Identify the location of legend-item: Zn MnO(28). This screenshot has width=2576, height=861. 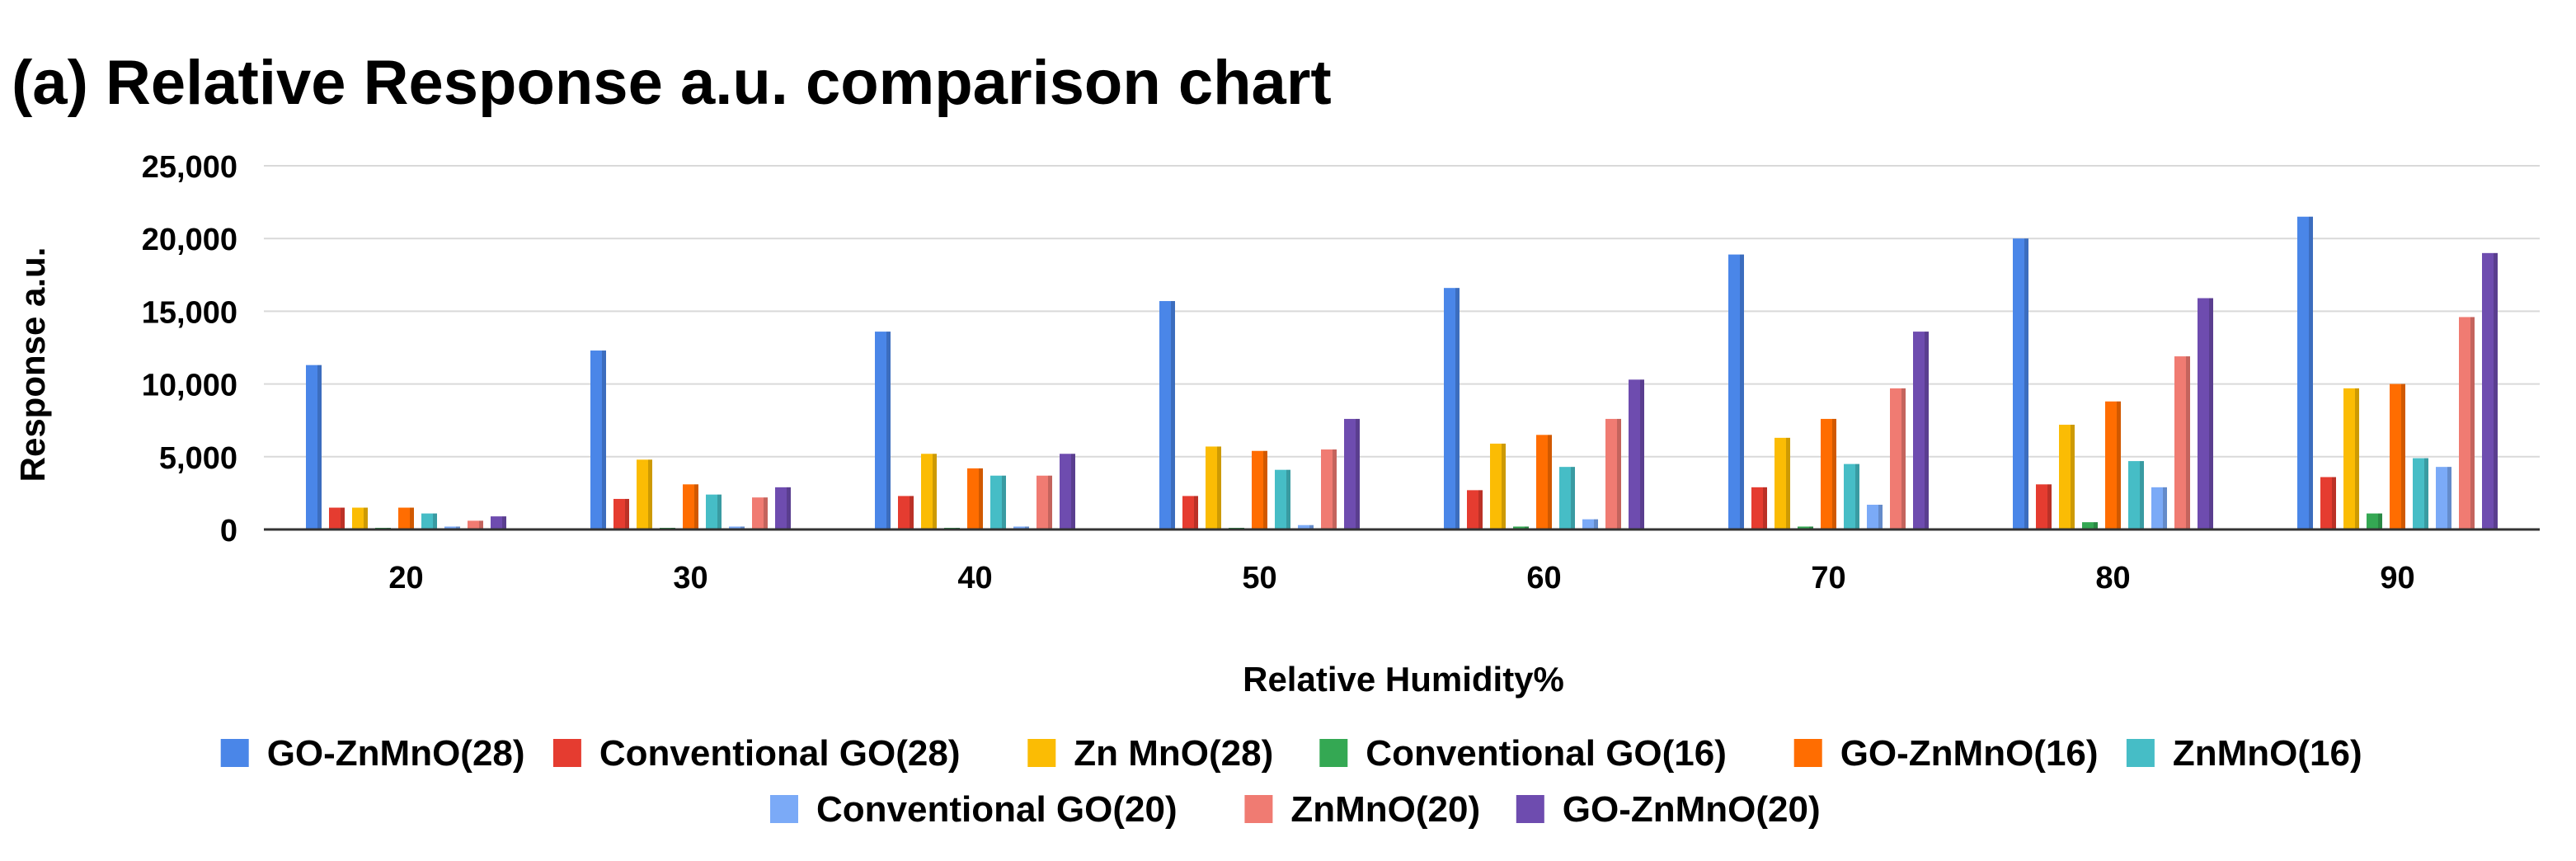
(1150, 753).